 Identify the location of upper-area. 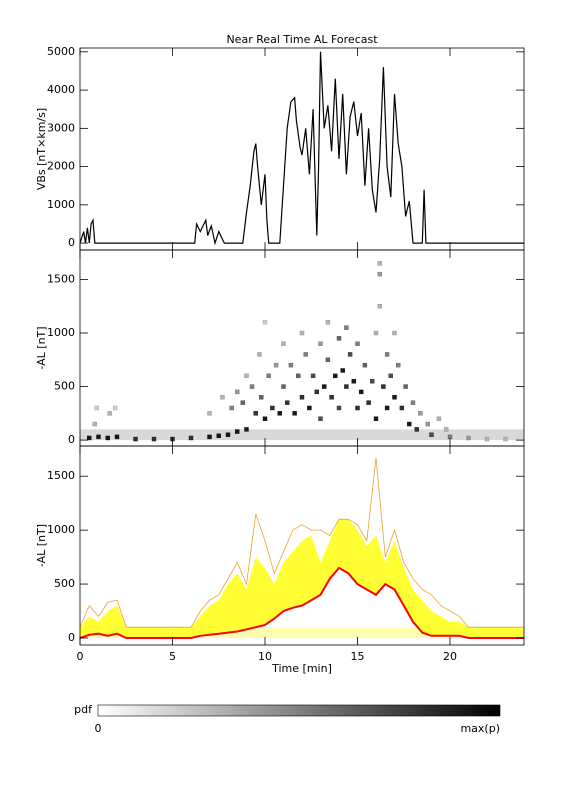
(302, 578).